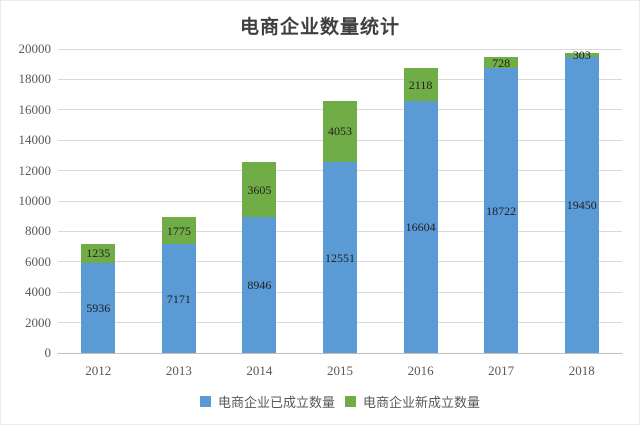 The height and width of the screenshot is (425, 640). I want to click on bar-value-label: 1235, so click(98, 253).